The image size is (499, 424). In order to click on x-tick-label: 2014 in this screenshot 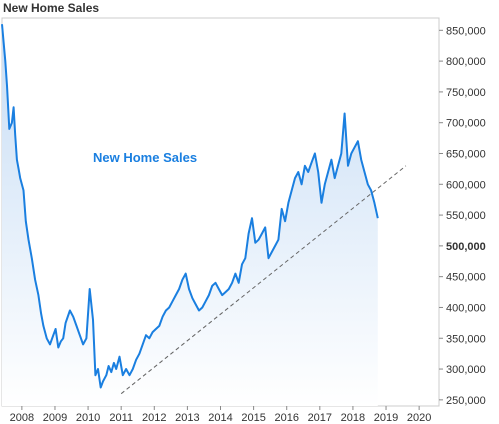, I will do `click(220, 418)`.